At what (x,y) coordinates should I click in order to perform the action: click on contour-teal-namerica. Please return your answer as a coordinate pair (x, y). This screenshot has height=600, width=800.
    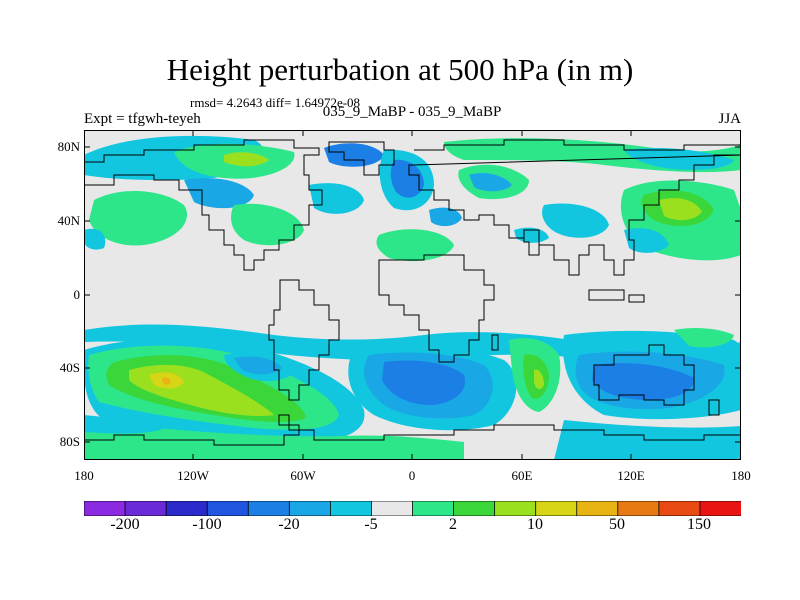
    Looking at the image, I should click on (267, 224).